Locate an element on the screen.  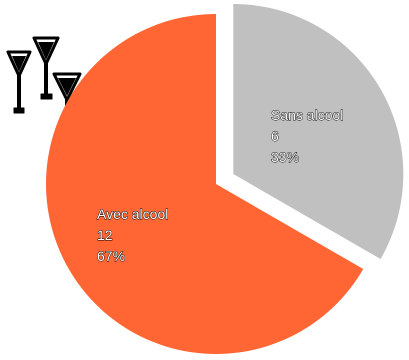
slice-label-percent: 33% is located at coordinates (285, 157).